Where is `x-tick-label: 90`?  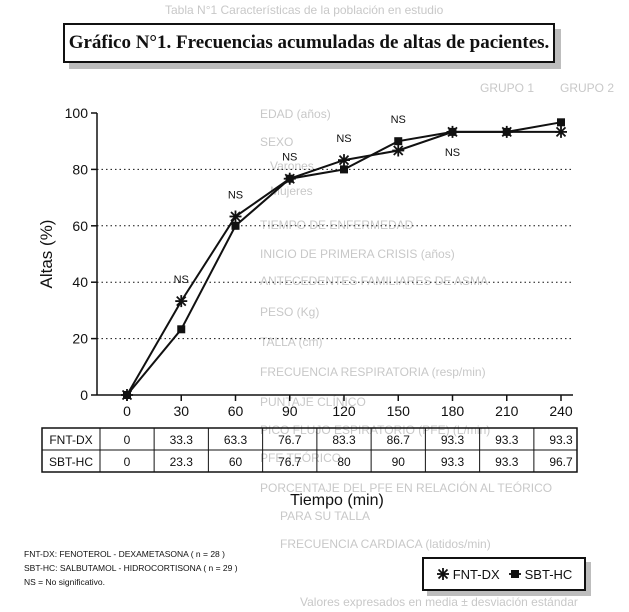
x-tick-label: 90 is located at coordinates (290, 411).